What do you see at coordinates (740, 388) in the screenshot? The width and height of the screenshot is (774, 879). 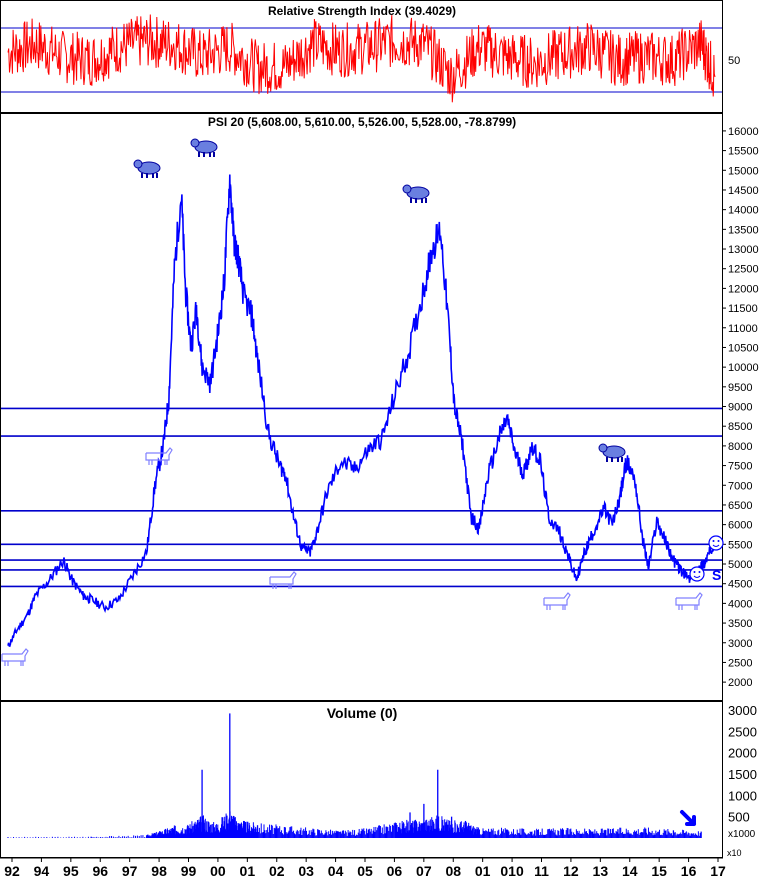 I see `price-tick-label: 9500` at bounding box center [740, 388].